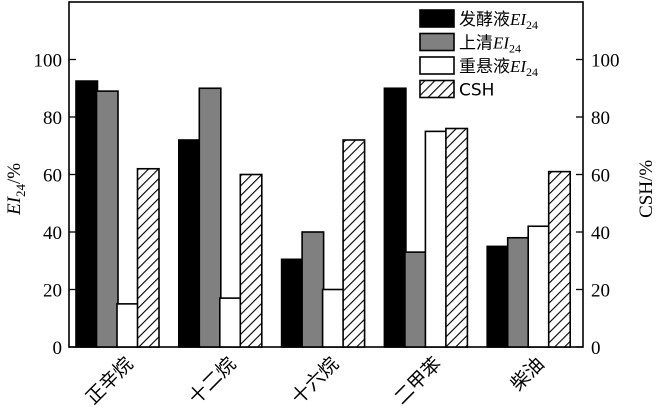 This screenshot has width=661, height=418. What do you see at coordinates (52, 233) in the screenshot?
I see `y-left-tick-label: 40` at bounding box center [52, 233].